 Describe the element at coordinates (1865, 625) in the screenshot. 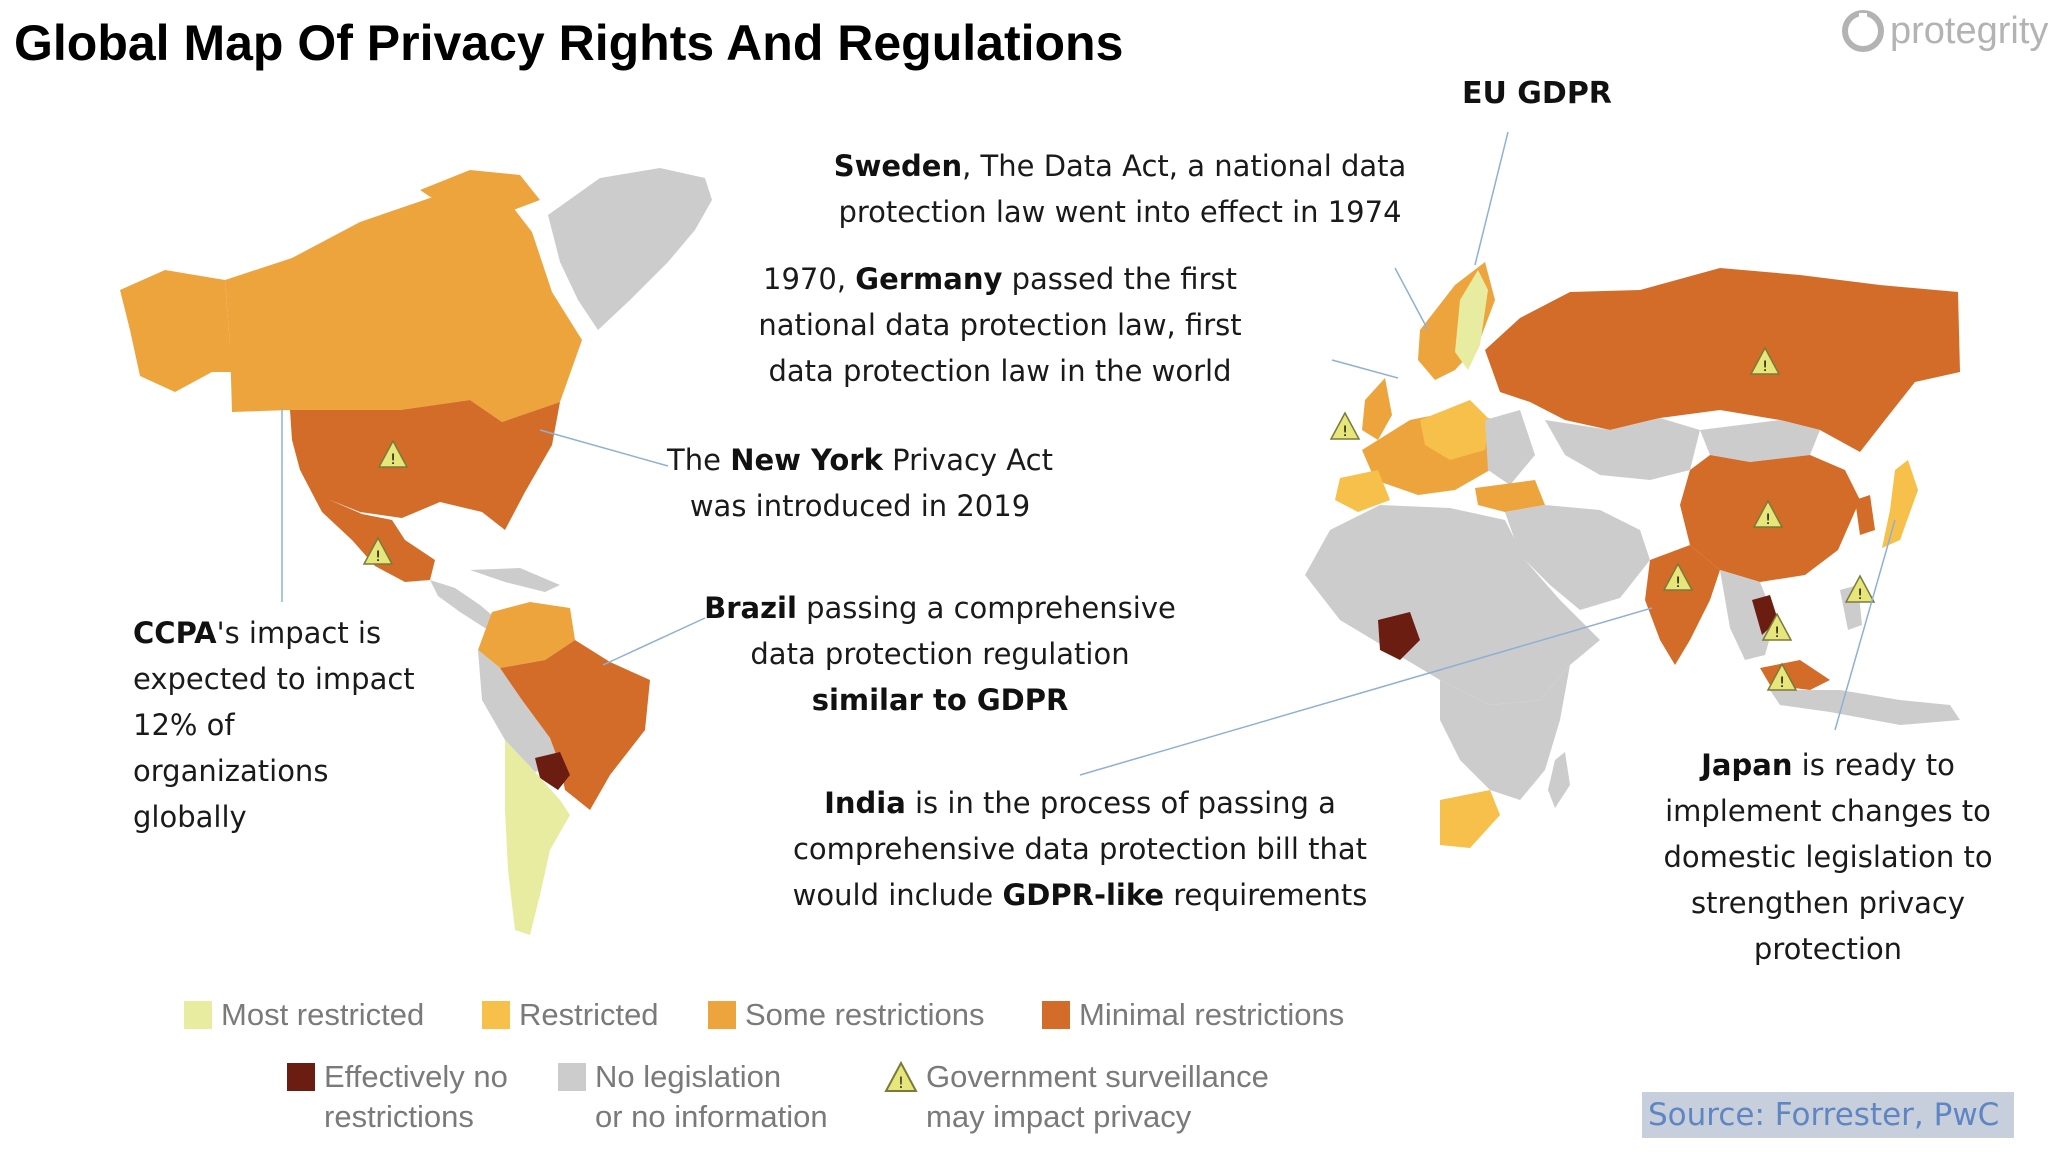

I see `leader-line-japan` at that location.